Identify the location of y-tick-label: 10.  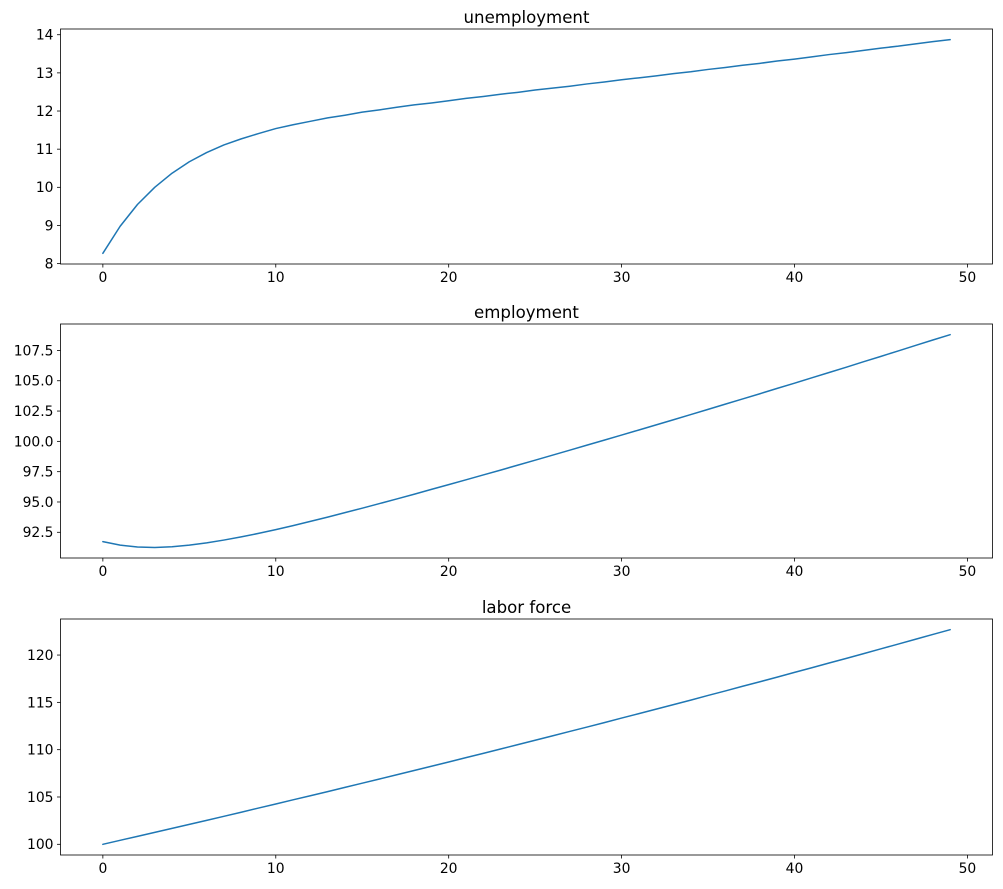
(45, 188).